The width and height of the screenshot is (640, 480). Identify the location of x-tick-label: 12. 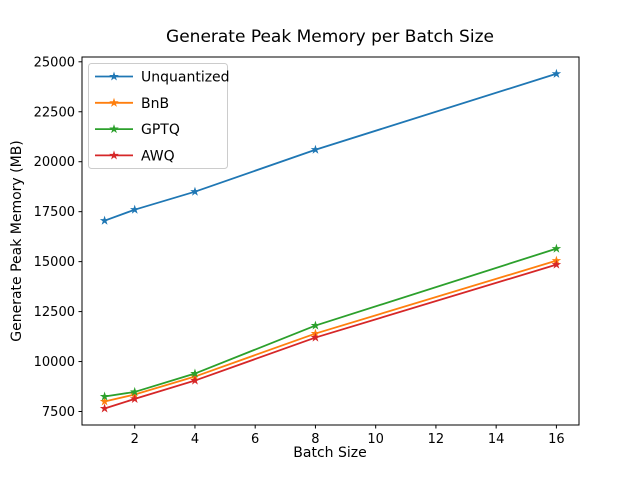
(436, 439).